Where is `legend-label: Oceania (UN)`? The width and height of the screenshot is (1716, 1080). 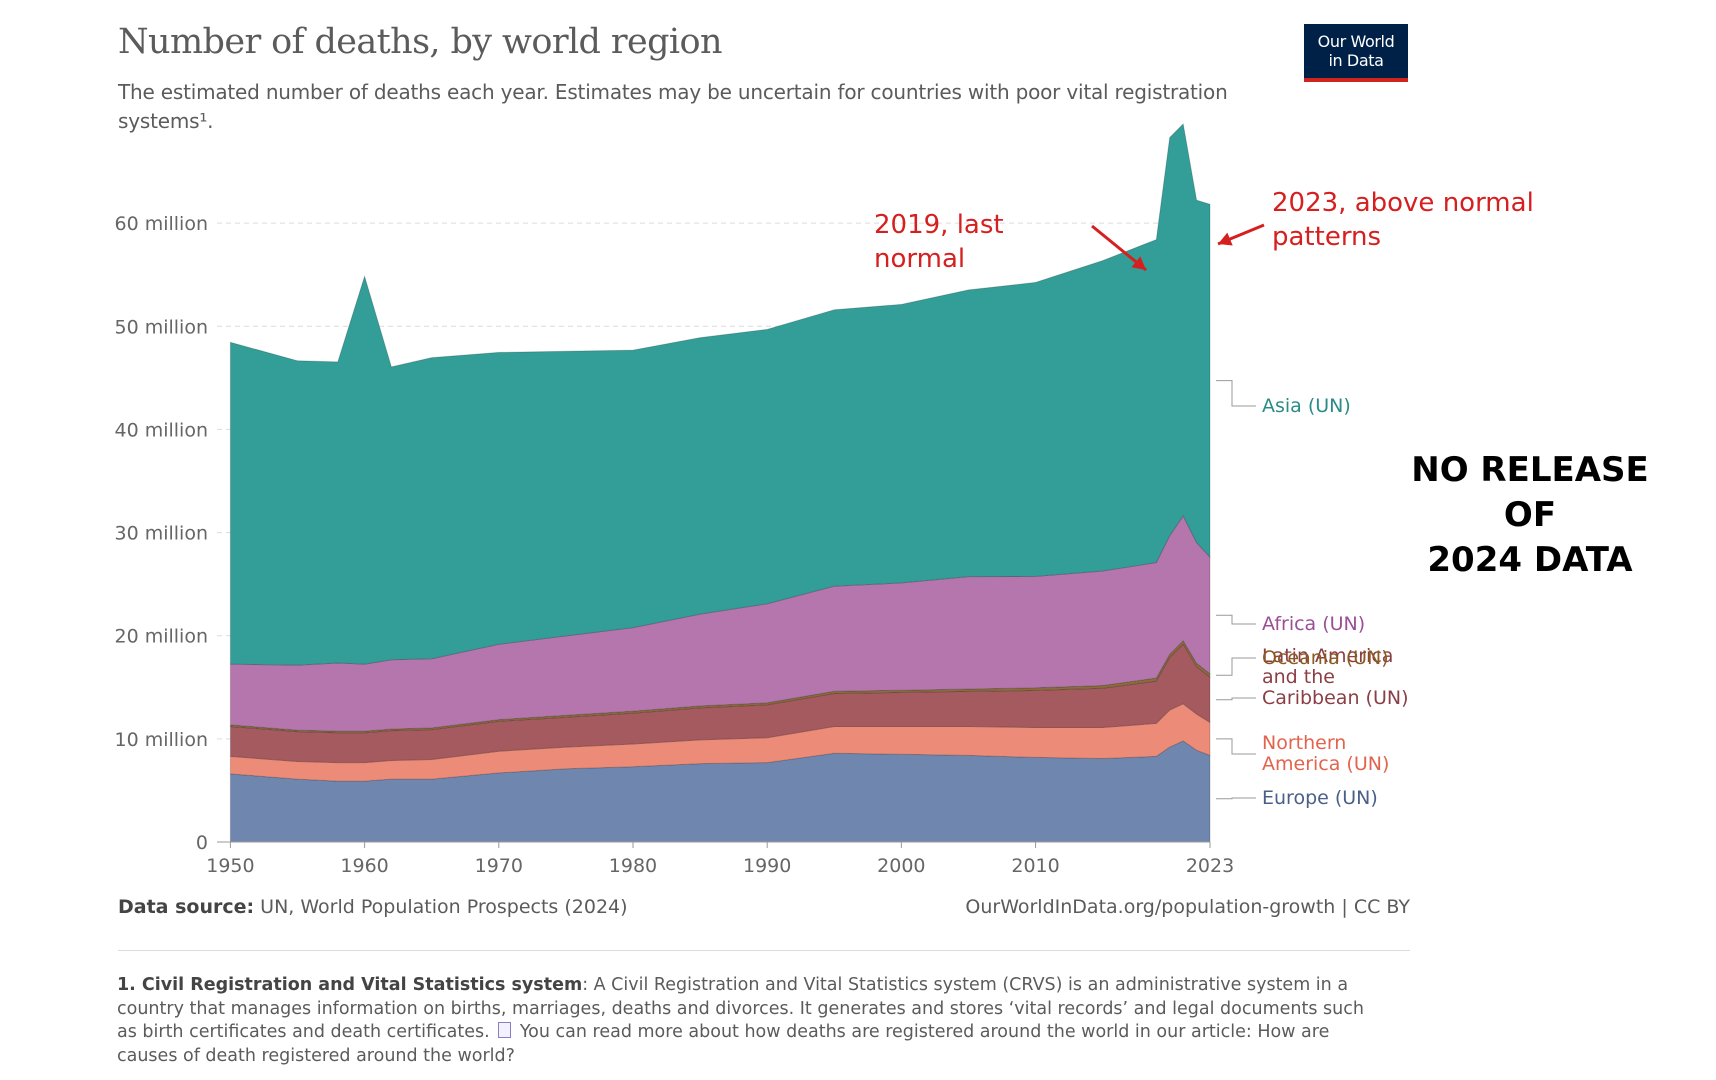 legend-label: Oceania (UN) is located at coordinates (1325, 658).